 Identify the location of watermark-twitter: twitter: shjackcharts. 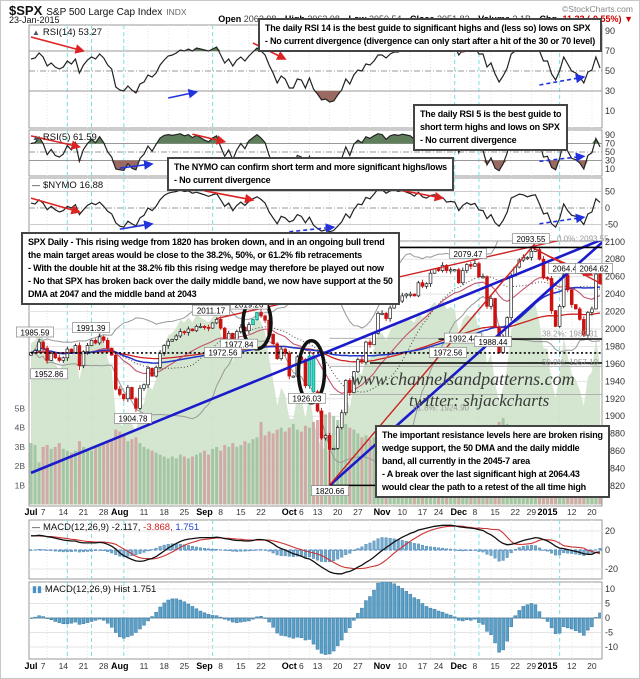
(479, 400).